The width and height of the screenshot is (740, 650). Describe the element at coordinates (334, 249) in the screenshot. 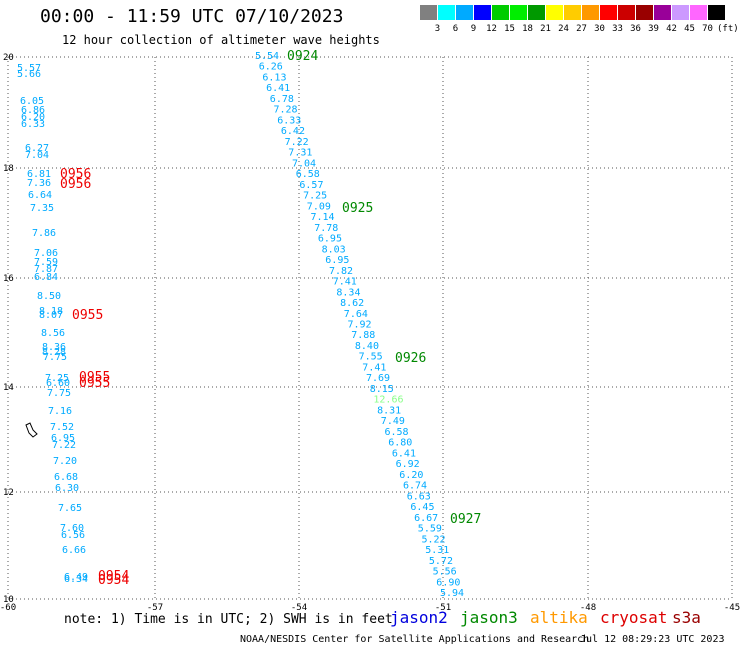

I see `track-value: 8.03` at that location.